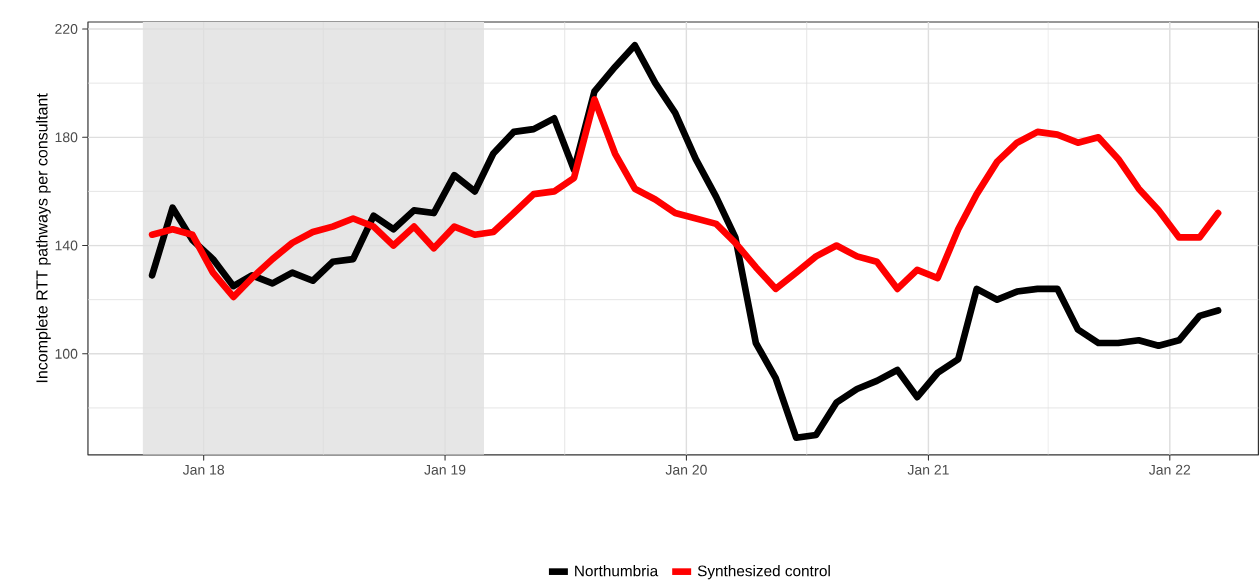 The image size is (1259, 584). Describe the element at coordinates (66, 354) in the screenshot. I see `y-tick-label: 100` at that location.